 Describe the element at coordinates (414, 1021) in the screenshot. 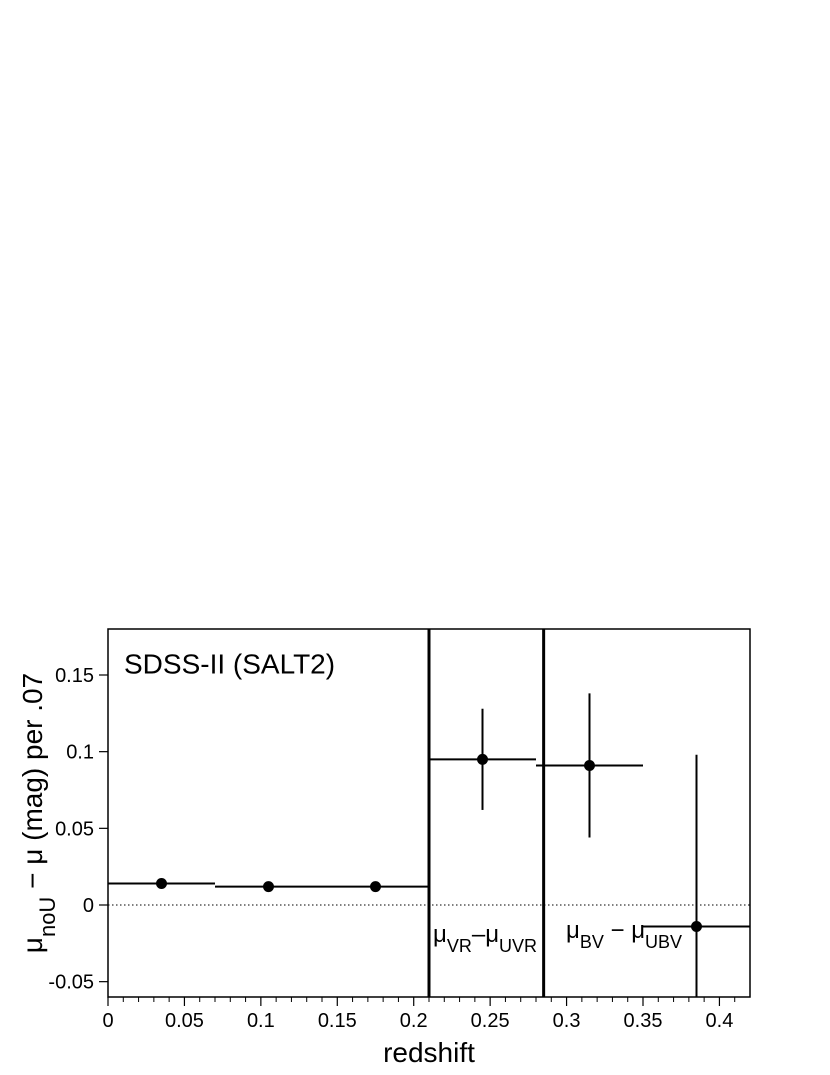

I see `x-tick-label: 0.2` at that location.